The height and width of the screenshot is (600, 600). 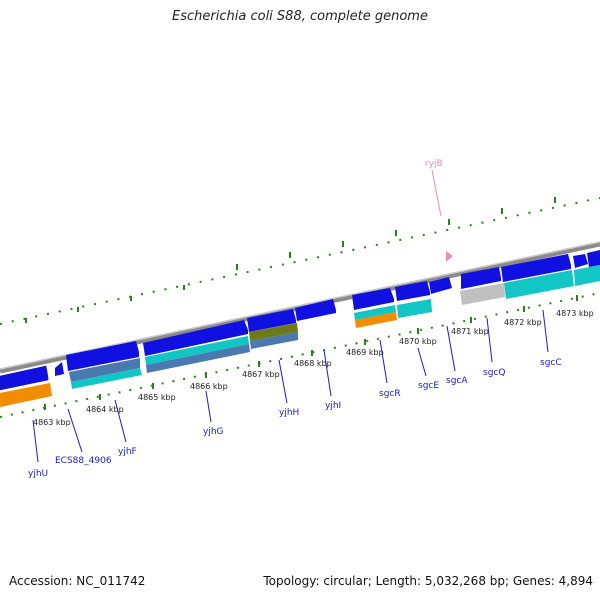 What do you see at coordinates (83, 461) in the screenshot?
I see `gene-label-ECS88_4906: ECS88_4906` at bounding box center [83, 461].